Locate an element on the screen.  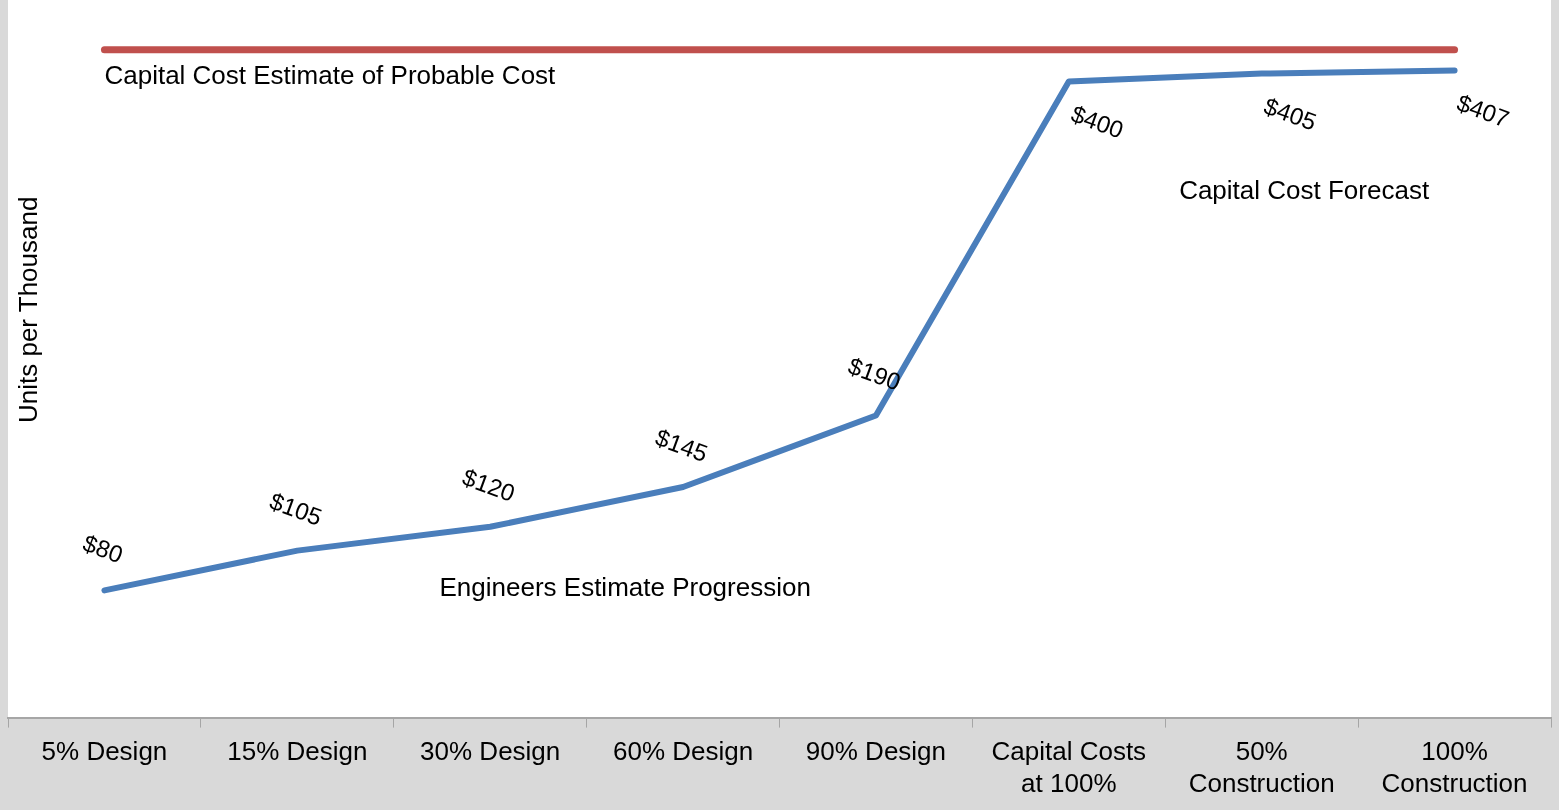
data-label: $145 is located at coordinates (682, 445).